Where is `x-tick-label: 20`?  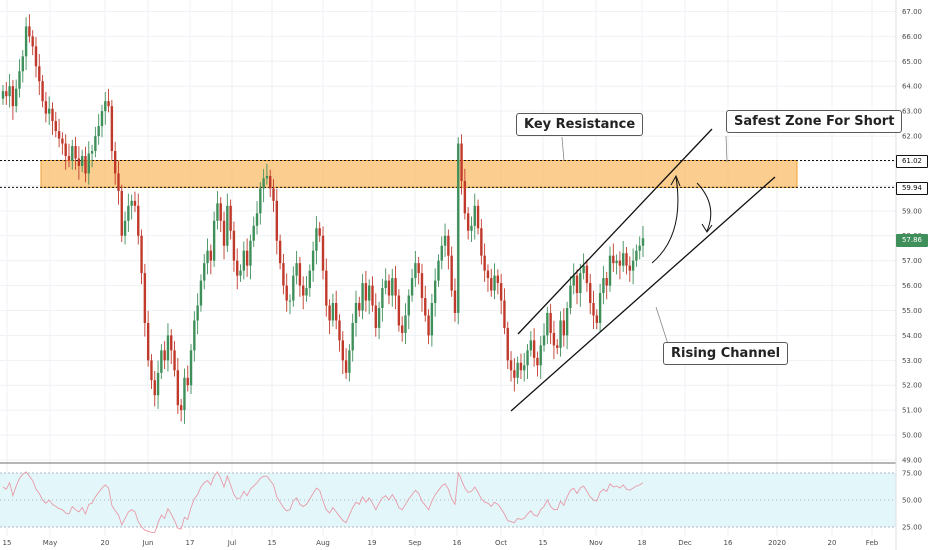
x-tick-label: 20 is located at coordinates (105, 543).